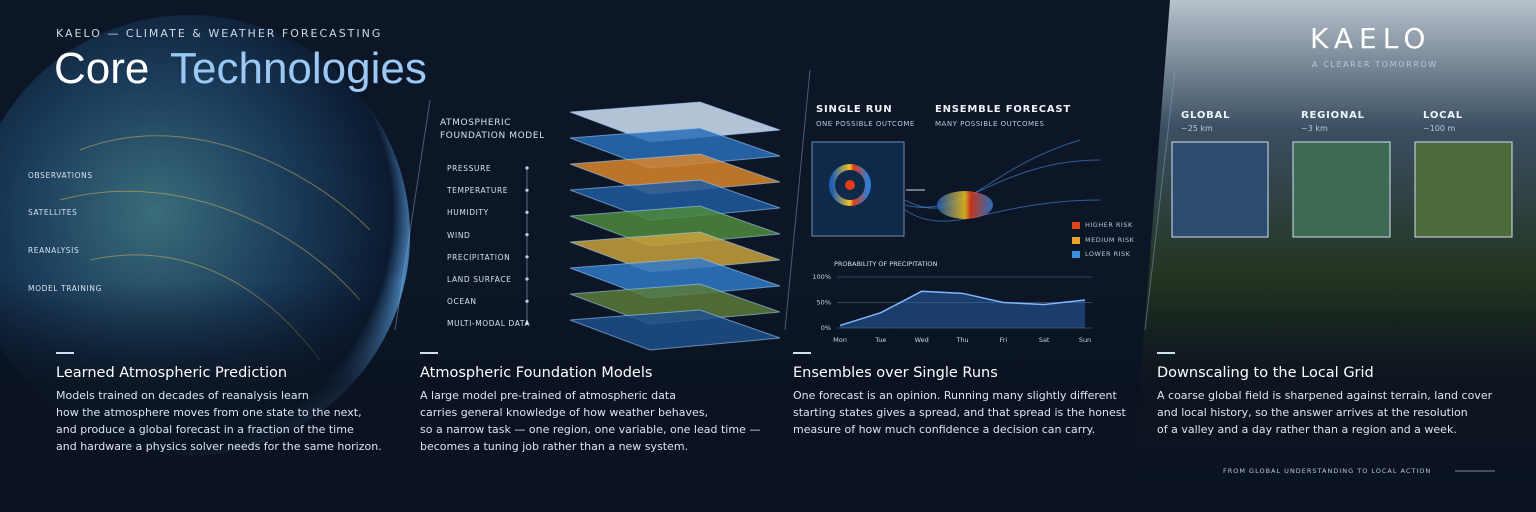 Image resolution: width=1536 pixels, height=512 pixels. What do you see at coordinates (961, 340) in the screenshot?
I see `x-tick-label: Thu` at bounding box center [961, 340].